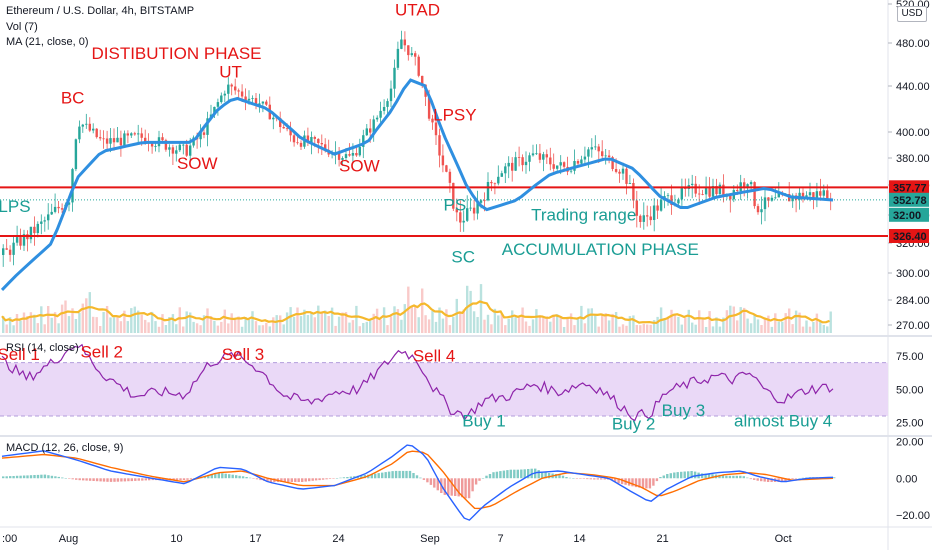 The height and width of the screenshot is (550, 932). Describe the element at coordinates (22, 27) in the screenshot. I see `volume-label: Vol (7)` at that location.